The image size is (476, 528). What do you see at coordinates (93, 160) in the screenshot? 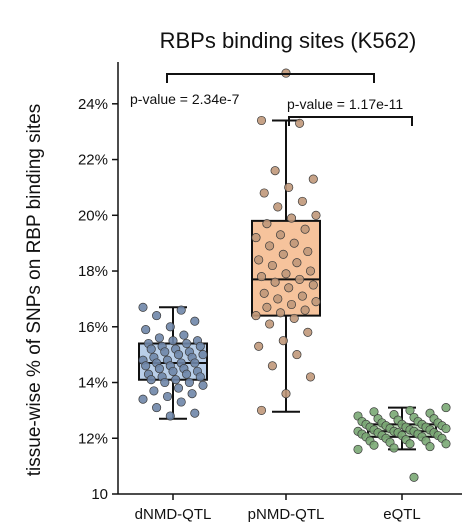
I see `y-tick-label: 22%` at bounding box center [93, 160].